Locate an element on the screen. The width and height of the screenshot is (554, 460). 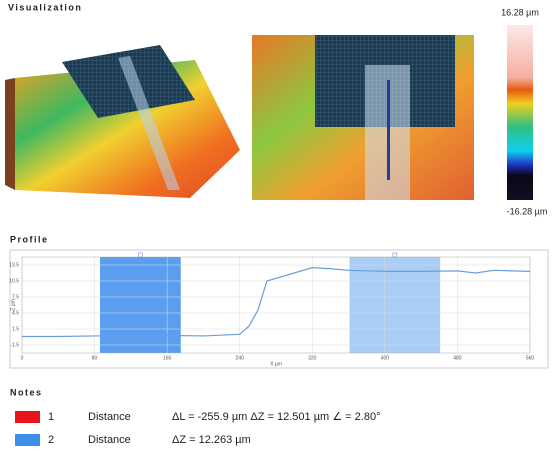
y-tick-label: 10.5 is located at coordinates (14, 281).